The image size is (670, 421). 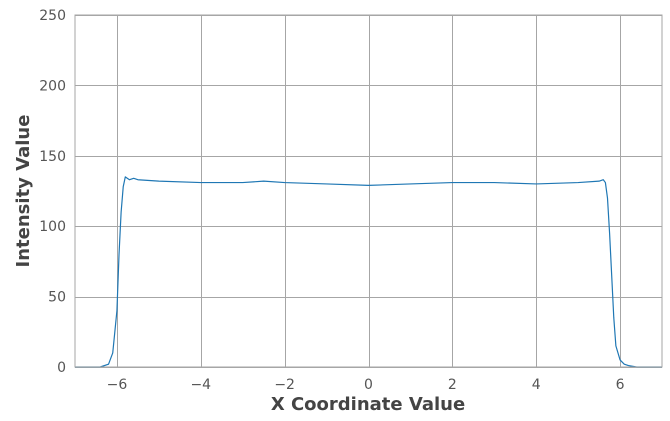 I want to click on y-tick-label: 50, so click(x=57, y=298).